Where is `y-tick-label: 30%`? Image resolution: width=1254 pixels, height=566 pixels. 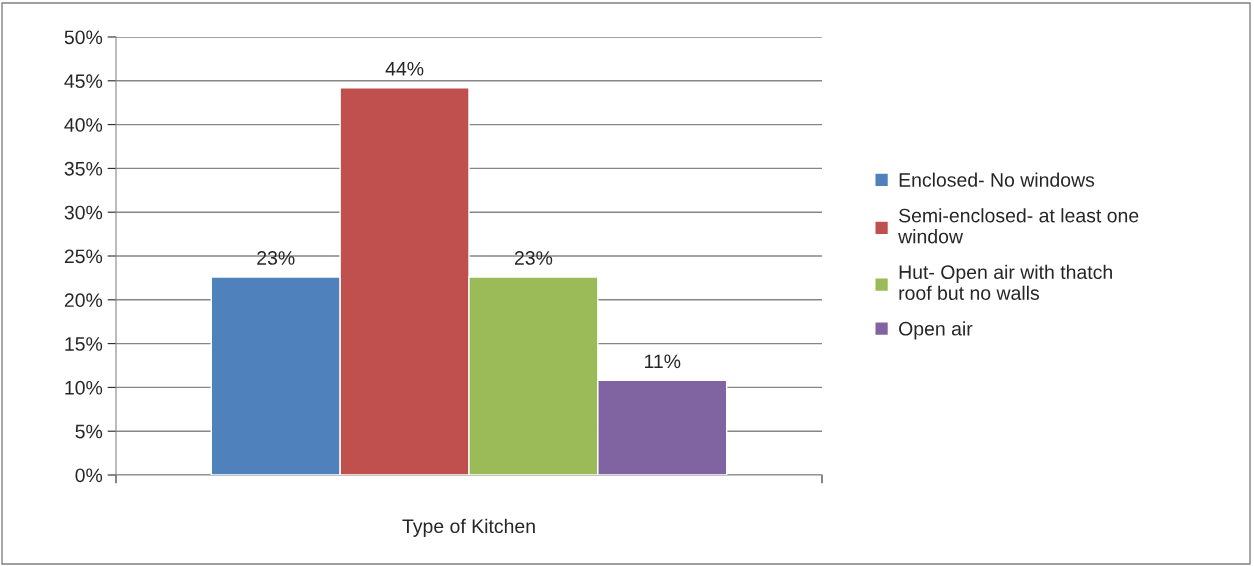 y-tick-label: 30% is located at coordinates (83, 212).